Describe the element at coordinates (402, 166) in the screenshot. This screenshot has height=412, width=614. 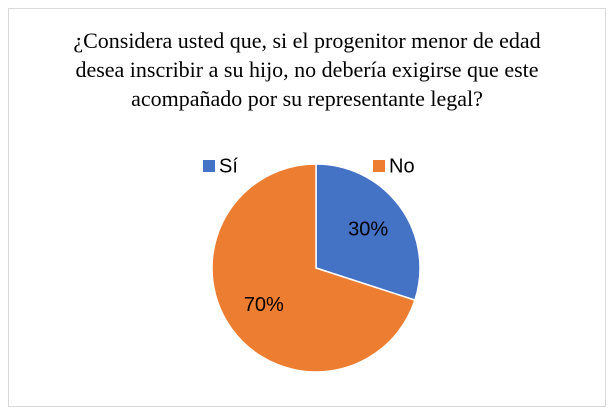
I see `legend-label: No` at that location.